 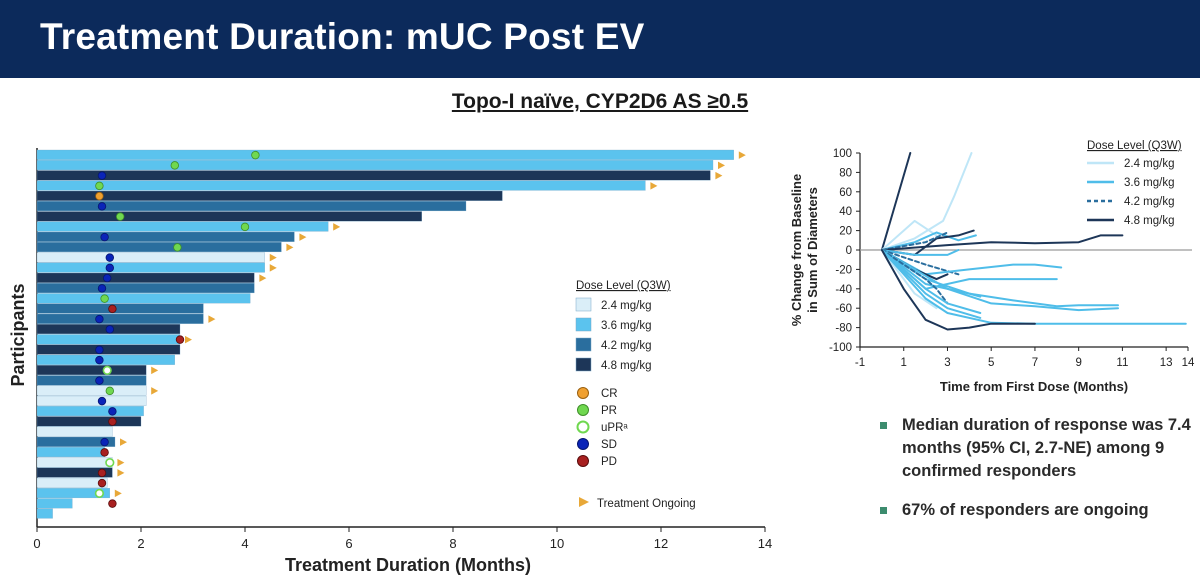 What do you see at coordinates (843, 309) in the screenshot?
I see `spider-y-tick-label: -60` at bounding box center [843, 309].